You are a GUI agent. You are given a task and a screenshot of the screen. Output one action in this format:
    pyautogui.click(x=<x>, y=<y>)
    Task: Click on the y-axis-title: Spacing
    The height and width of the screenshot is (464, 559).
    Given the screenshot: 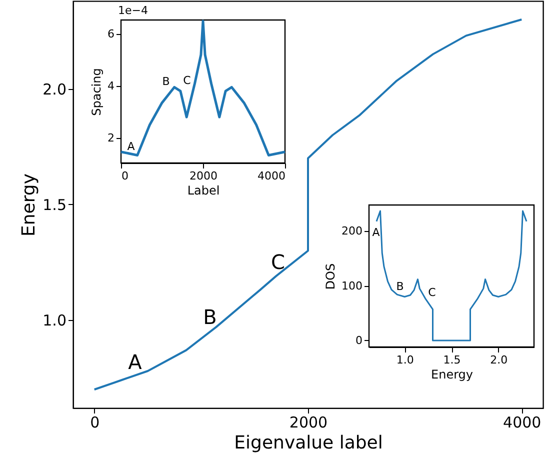 What is the action you would take?
    pyautogui.click(x=97, y=92)
    